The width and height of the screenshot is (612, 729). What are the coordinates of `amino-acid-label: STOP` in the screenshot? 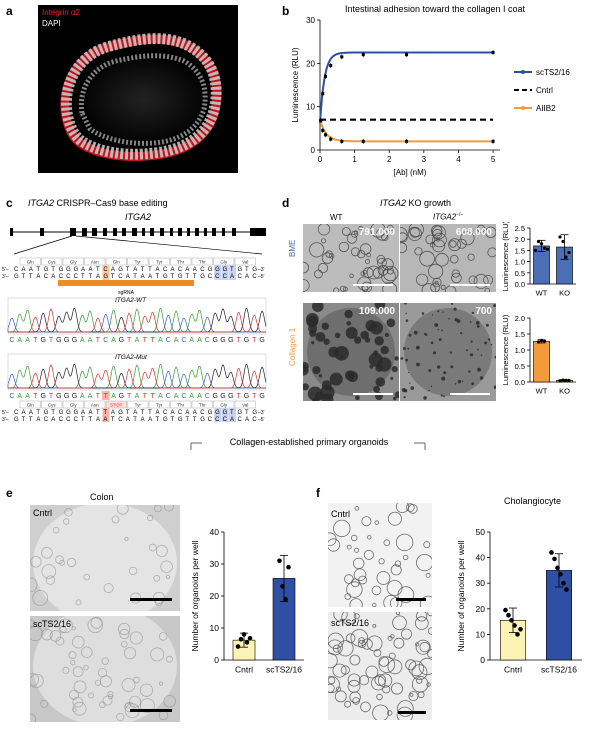 It's located at (116, 405).